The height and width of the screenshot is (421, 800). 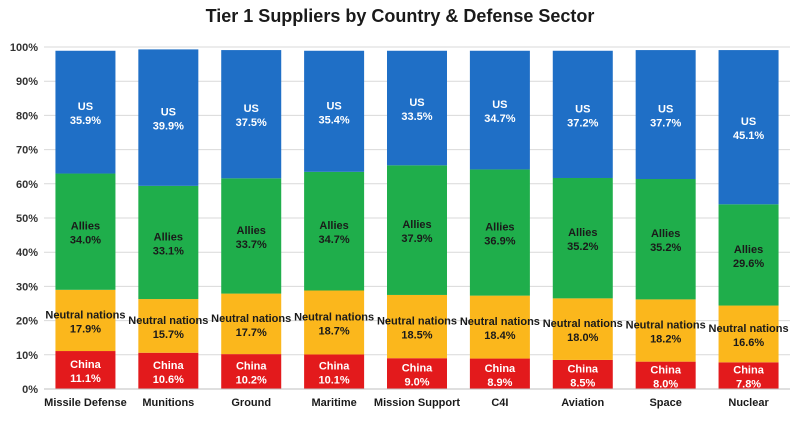 I want to click on y-tick-label: 100%, so click(x=24, y=48).